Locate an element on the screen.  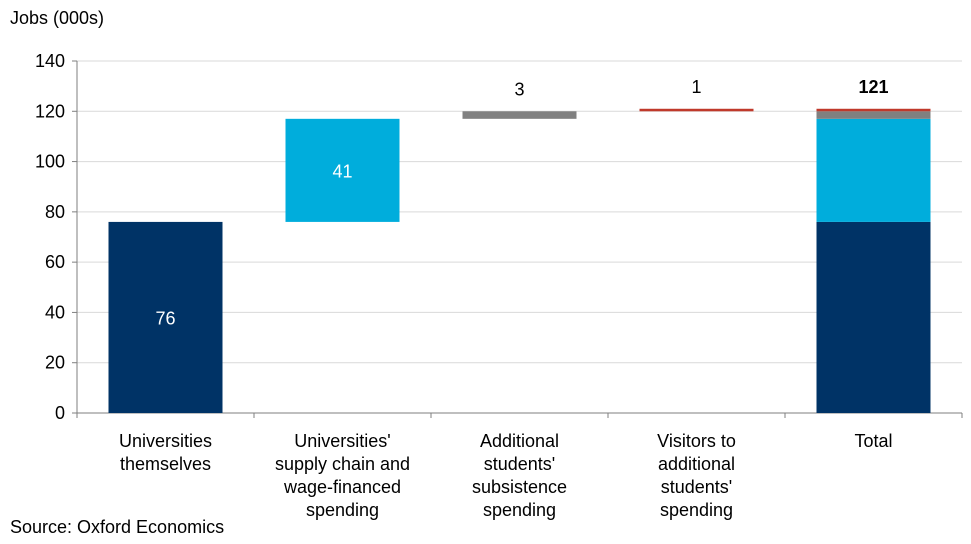
y-tick-label: 0 is located at coordinates (60, 413).